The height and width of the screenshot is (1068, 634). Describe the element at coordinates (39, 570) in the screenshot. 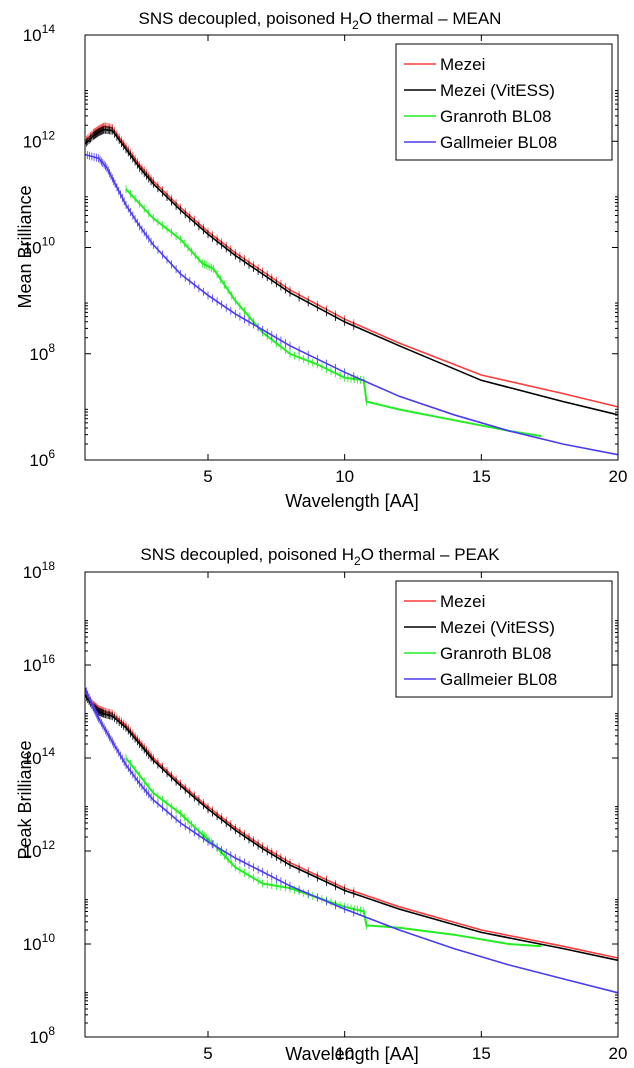

I see `y-tick-label: 10¹⁸` at that location.